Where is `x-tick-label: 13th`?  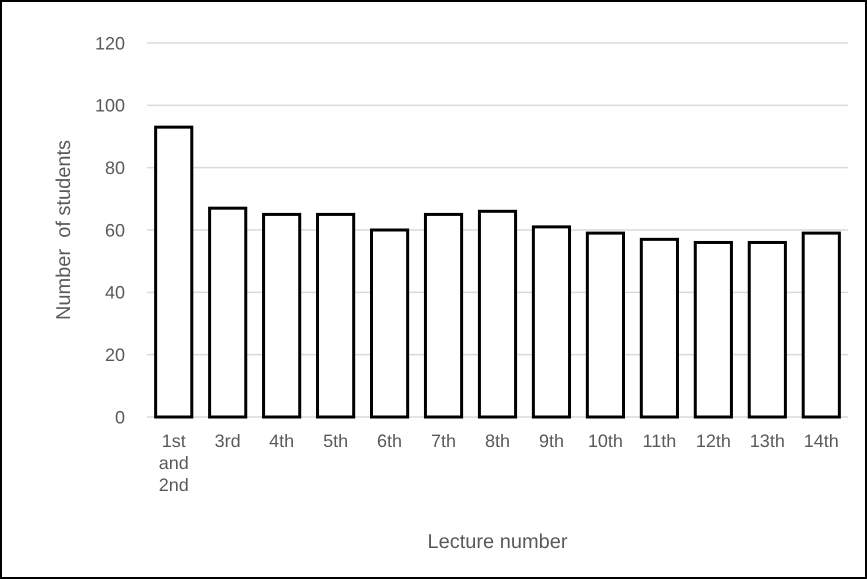 x-tick-label: 13th is located at coordinates (767, 441).